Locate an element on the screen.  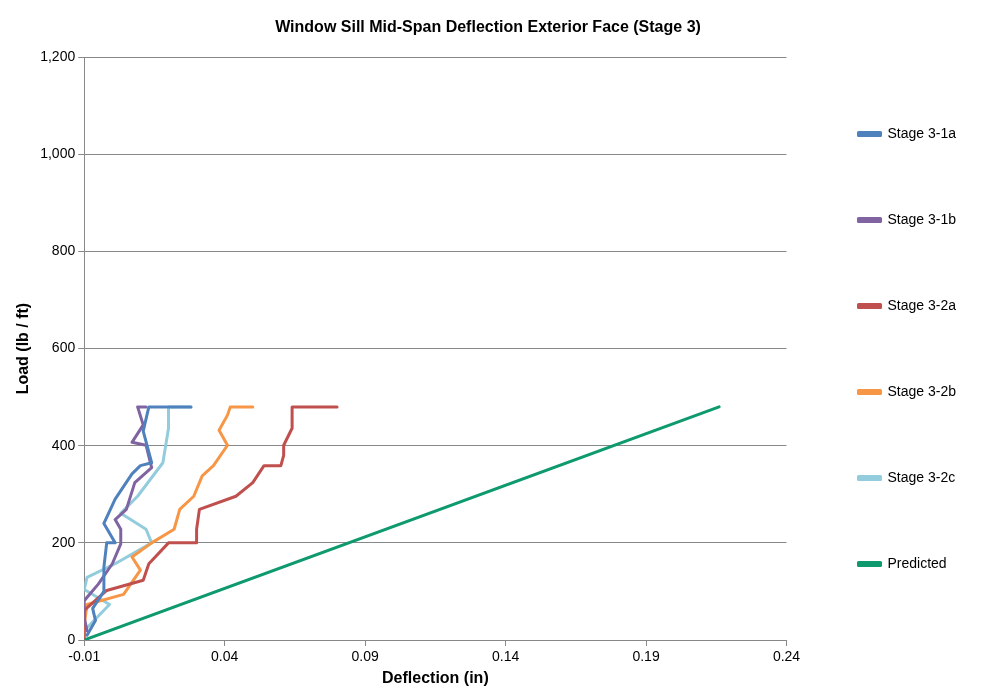
y-tick-label: 200 is located at coordinates (63, 541).